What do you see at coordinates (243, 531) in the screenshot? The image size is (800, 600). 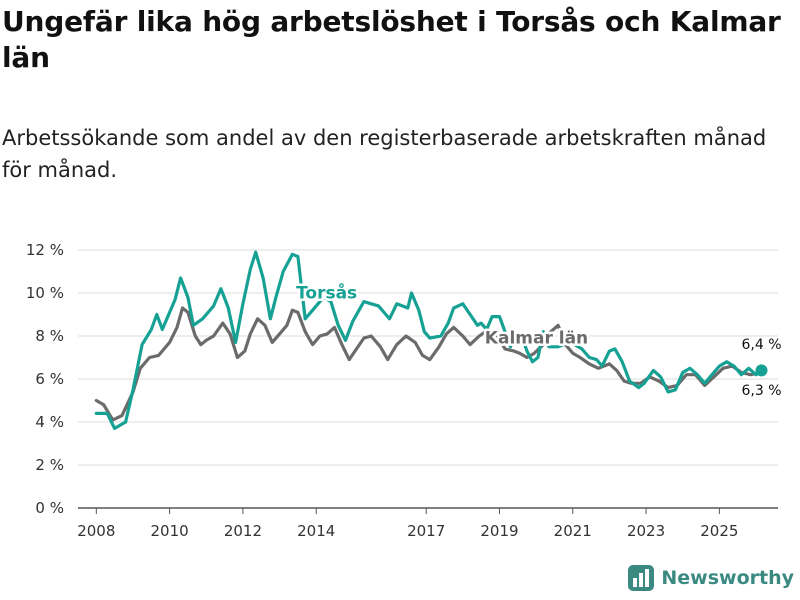 I see `x-tick-label: 2012` at bounding box center [243, 531].